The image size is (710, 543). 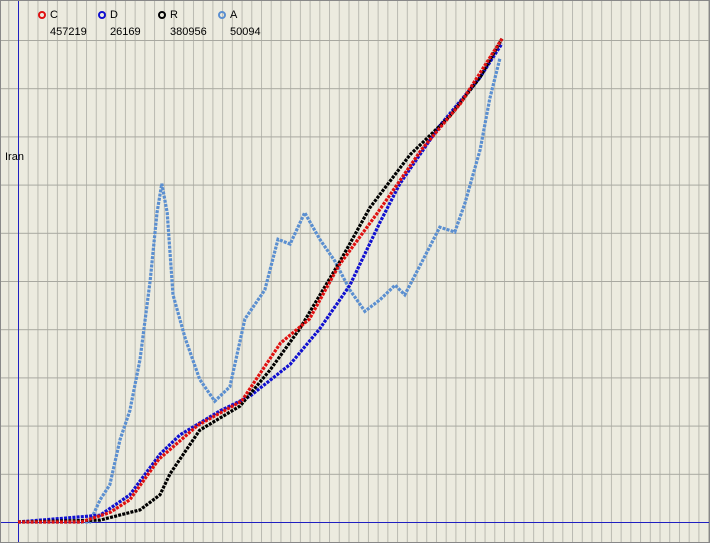 What do you see at coordinates (188, 32) in the screenshot?
I see `legend-value: 380956` at bounding box center [188, 32].